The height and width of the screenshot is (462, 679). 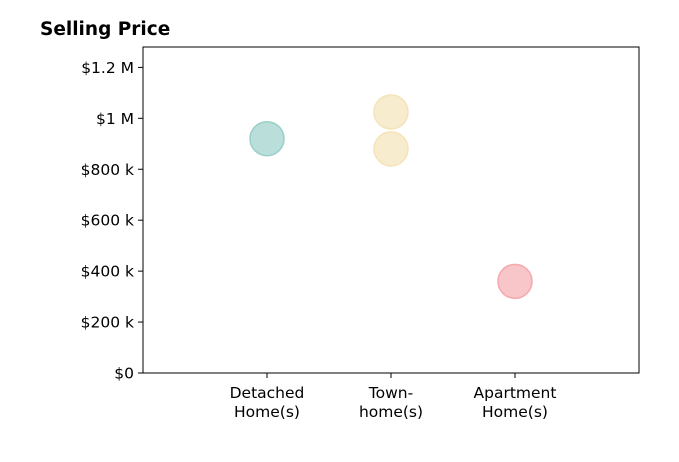 I want to click on x-tick-label-0: Detached Home(s), so click(x=267, y=402).